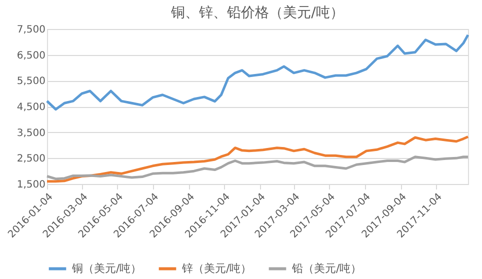  I want to click on y-tick-label: 6,500, so click(31, 56).